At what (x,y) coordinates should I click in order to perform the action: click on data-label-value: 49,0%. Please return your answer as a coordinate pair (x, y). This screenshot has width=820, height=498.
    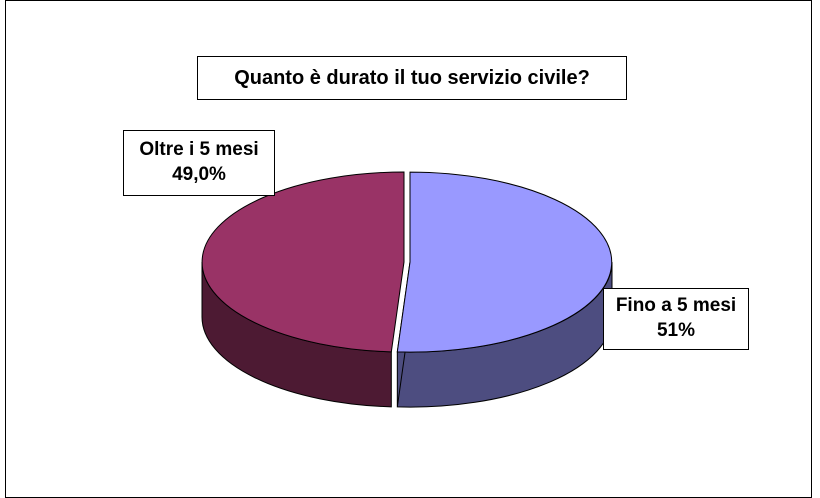
    Looking at the image, I should click on (199, 174).